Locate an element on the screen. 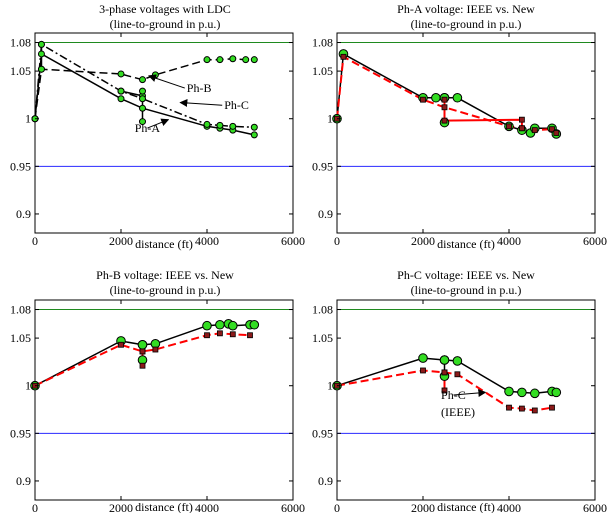 Image resolution: width=607 pixels, height=513 pixels. chart-title: Ph-A voltage: IEEE vs. New is located at coordinates (466, 9).